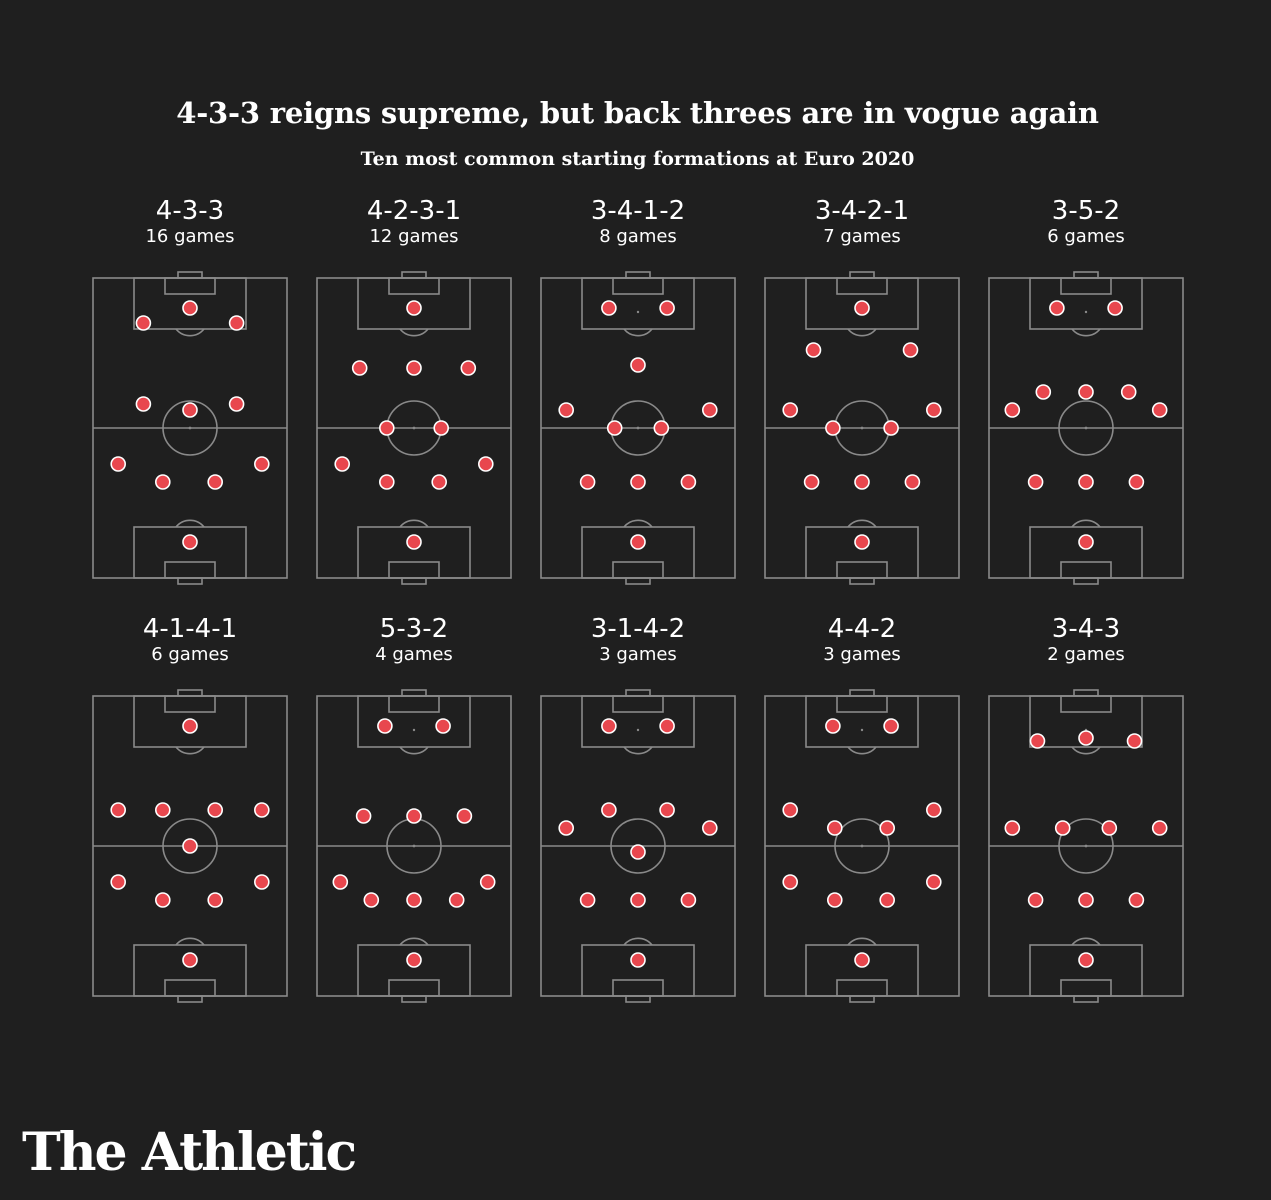  I want to click on formation-panel: 4-4-2 3 games, so click(862, 808).